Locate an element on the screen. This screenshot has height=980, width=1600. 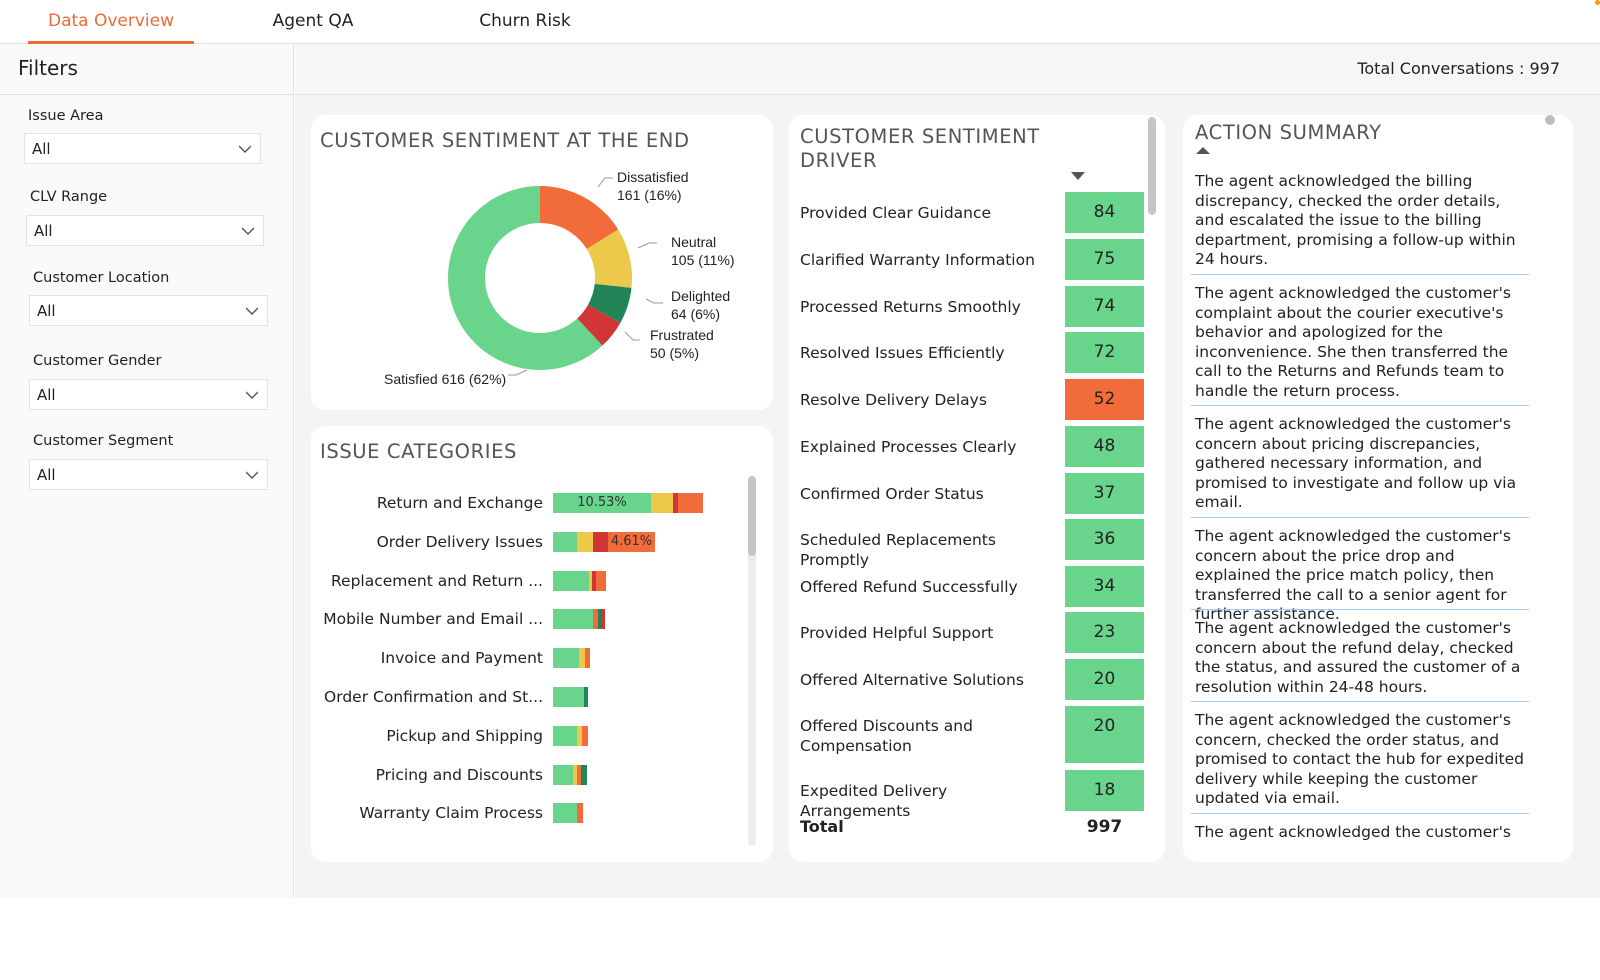
sort-up-icon is located at coordinates (1203, 150).